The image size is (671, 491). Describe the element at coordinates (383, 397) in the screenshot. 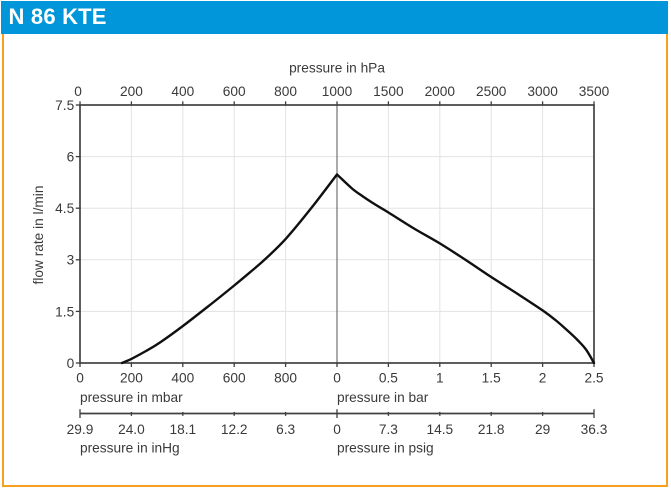

I see `svg-text: pressure in bar` at that location.